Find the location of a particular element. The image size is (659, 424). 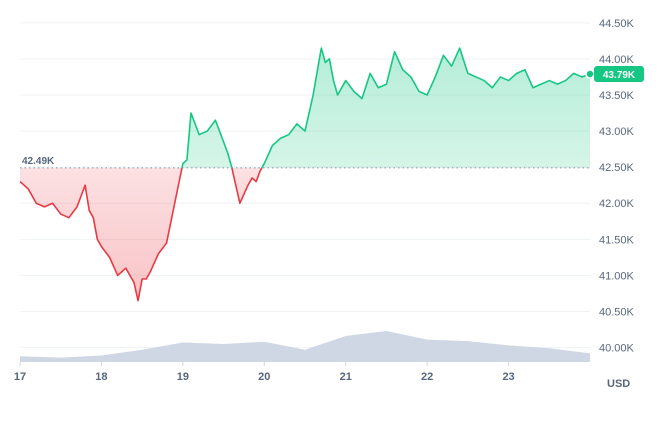

open-price-label: 42.49K is located at coordinates (38, 161).